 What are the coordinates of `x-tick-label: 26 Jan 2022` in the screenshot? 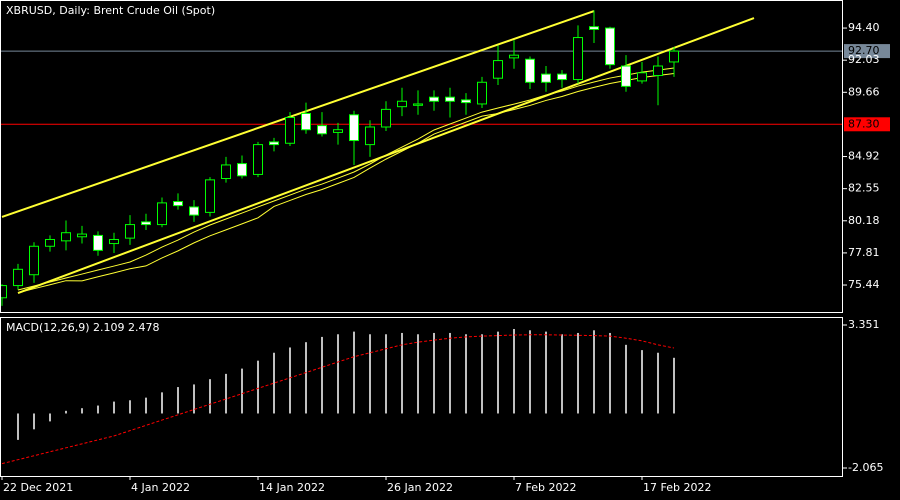 It's located at (420, 487).